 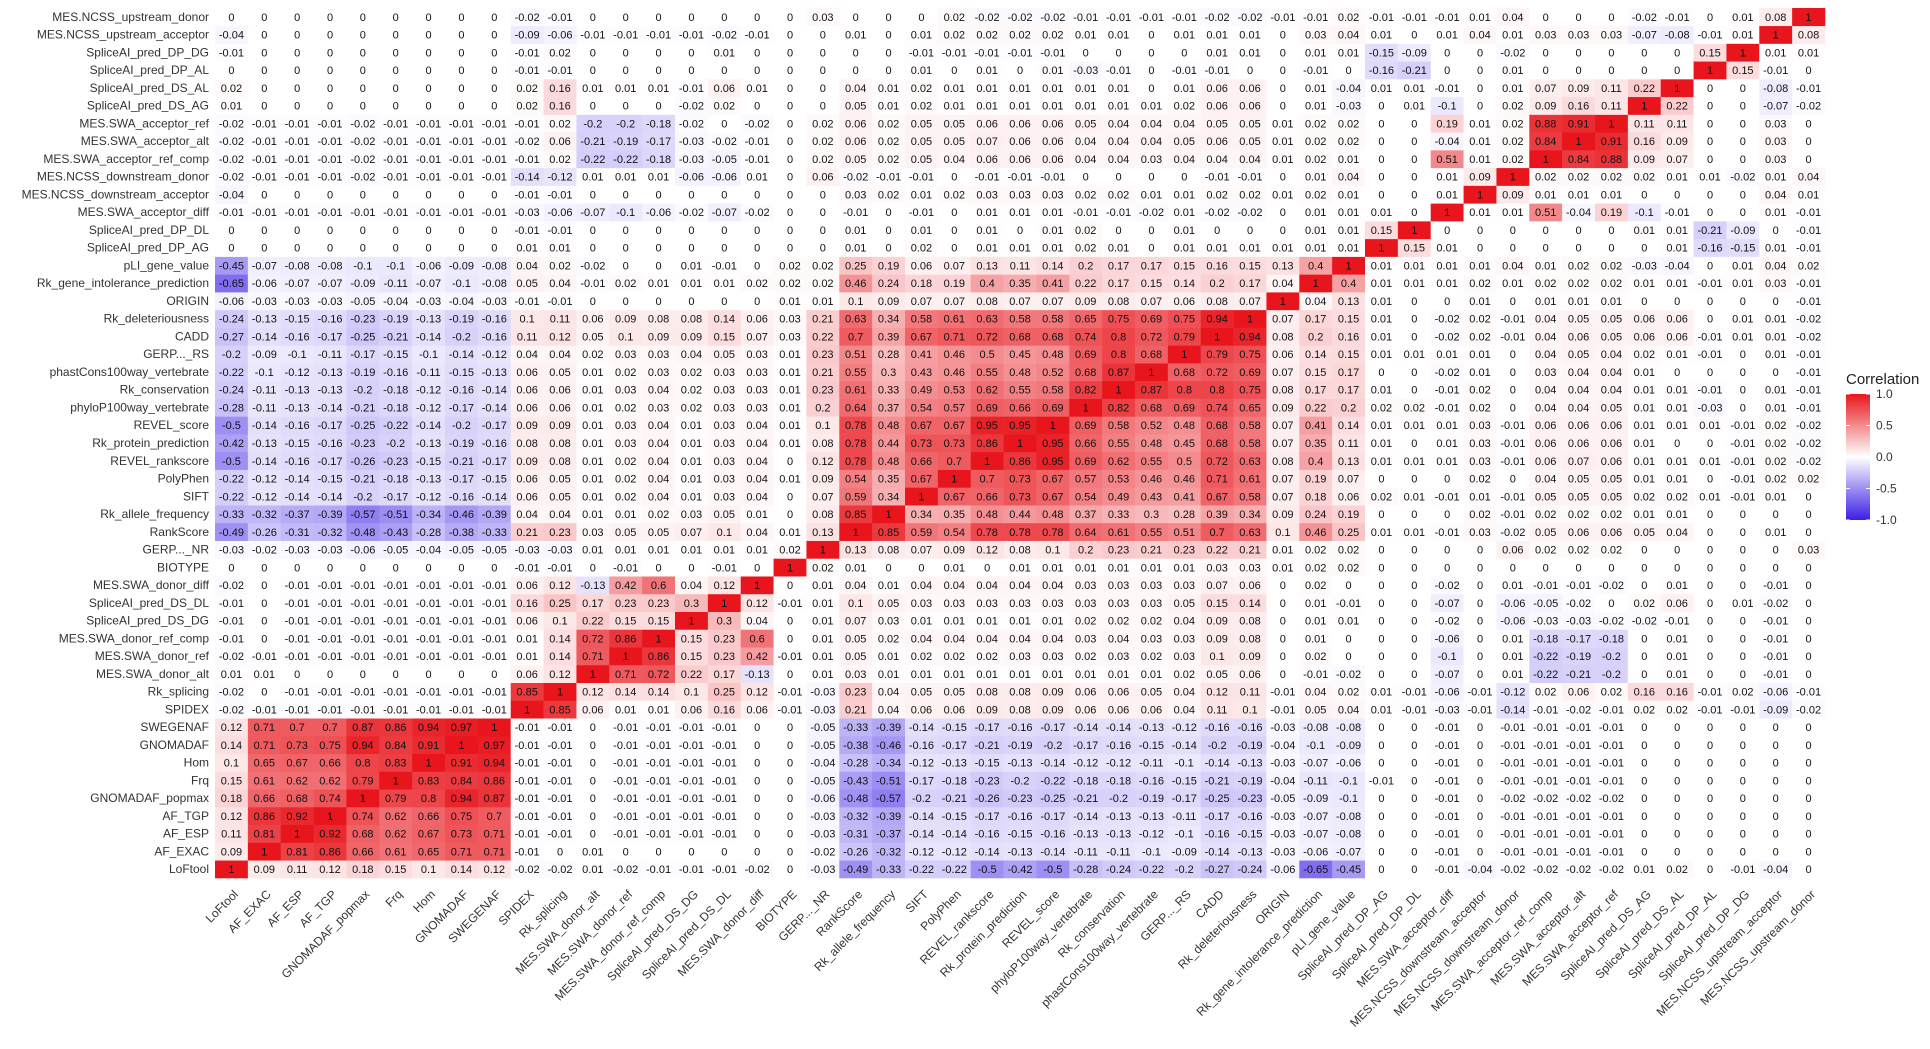 I want to click on heatmap-cell-value: -0.09, so click(x=1315, y=799).